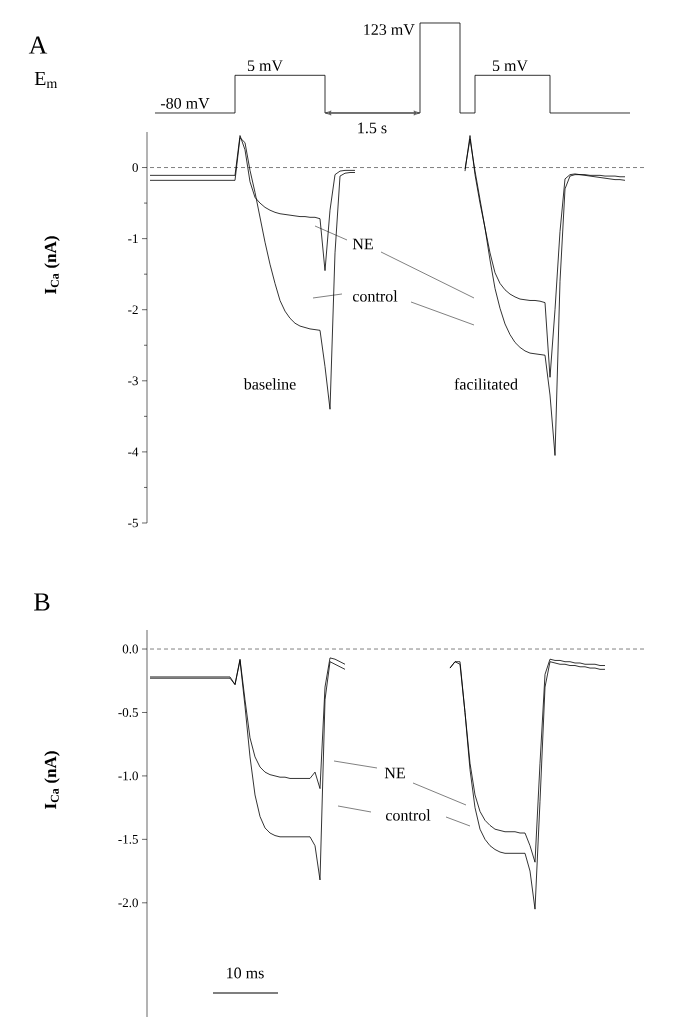 The height and width of the screenshot is (1027, 673). What do you see at coordinates (133, 238) in the screenshot?
I see `y-tick-label: -1` at bounding box center [133, 238].